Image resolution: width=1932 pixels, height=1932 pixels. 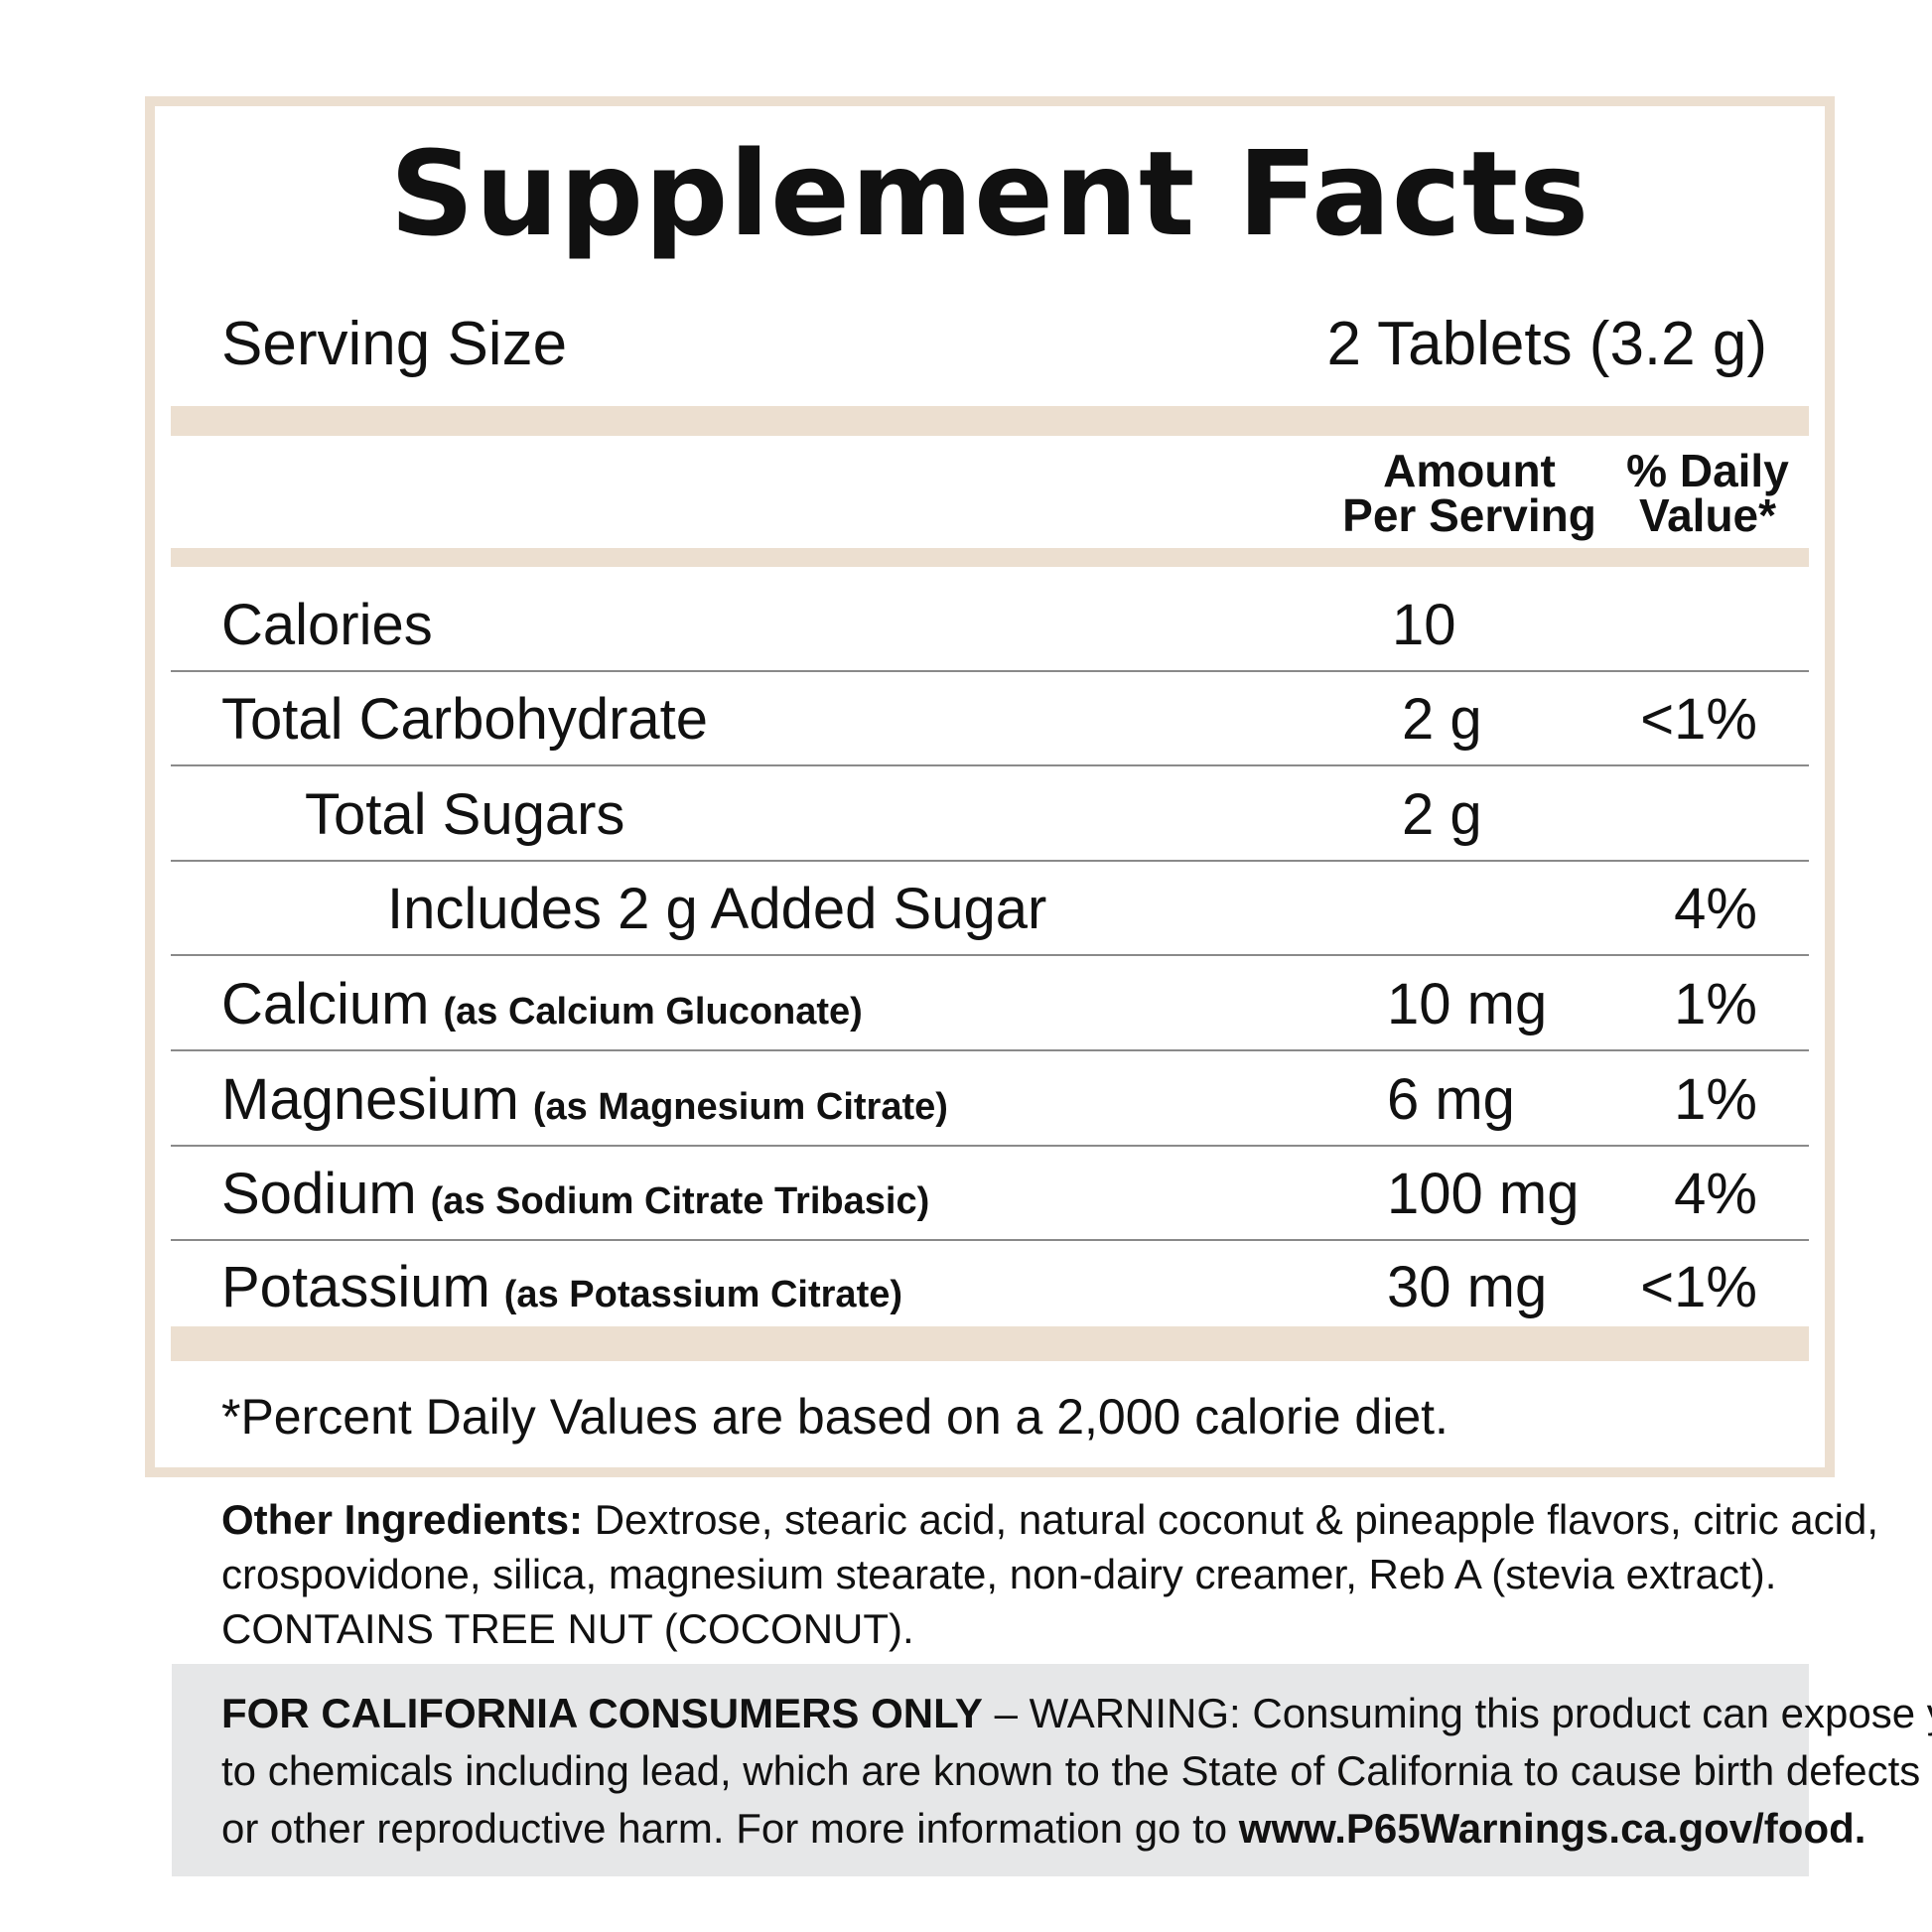 I want to click on nutrient-name-text: Potassium, so click(x=355, y=1287).